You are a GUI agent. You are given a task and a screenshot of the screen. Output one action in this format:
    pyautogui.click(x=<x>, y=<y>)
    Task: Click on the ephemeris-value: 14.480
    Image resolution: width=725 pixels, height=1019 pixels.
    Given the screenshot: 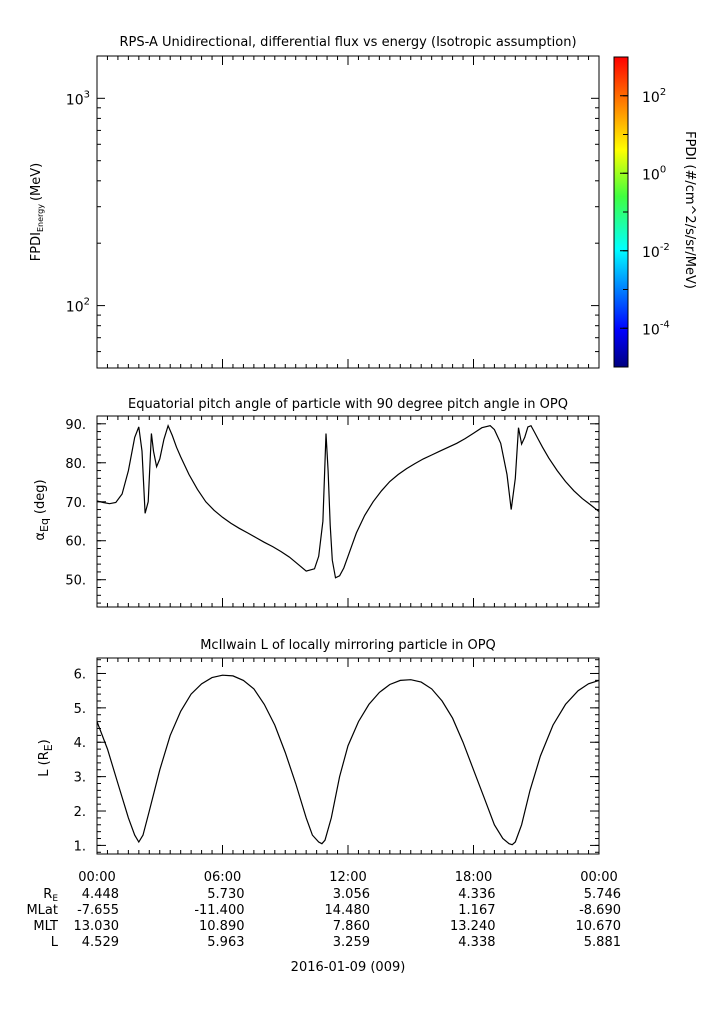 What is the action you would take?
    pyautogui.click(x=348, y=910)
    